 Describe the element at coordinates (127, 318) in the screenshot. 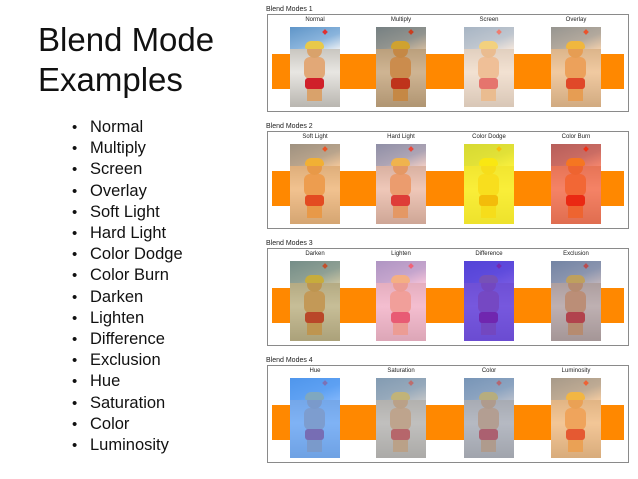

I see `bullet-item: Lighten` at that location.